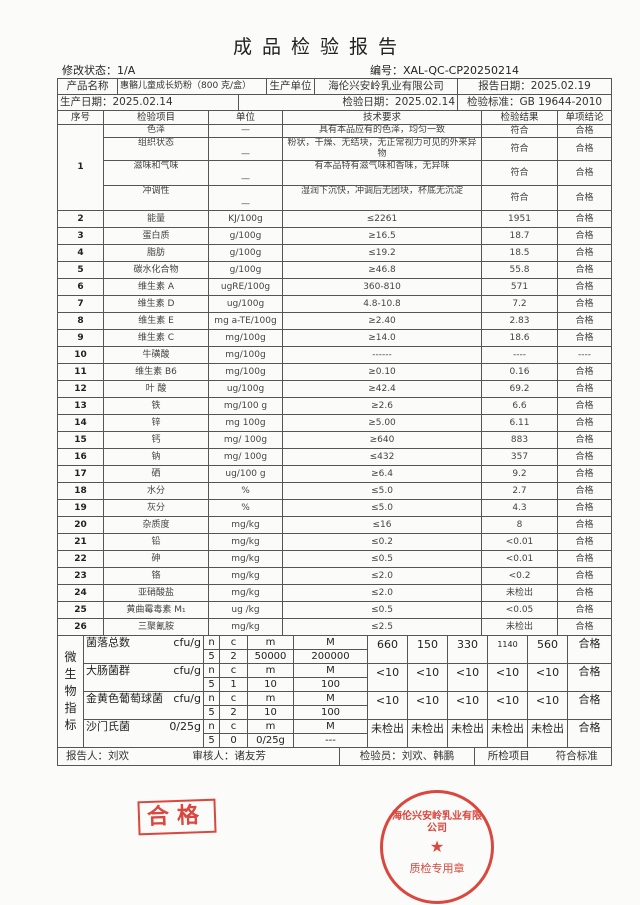 Image resolution: width=640 pixels, height=905 pixels. What do you see at coordinates (156, 389) in the screenshot?
I see `item-name: 叶 酸` at bounding box center [156, 389].